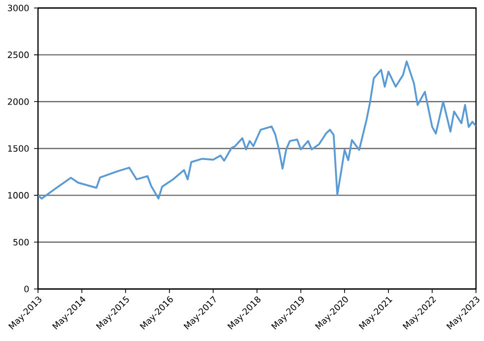 The height and width of the screenshot is (341, 484). Describe the element at coordinates (21, 242) in the screenshot. I see `y-tick-label: 500` at that location.